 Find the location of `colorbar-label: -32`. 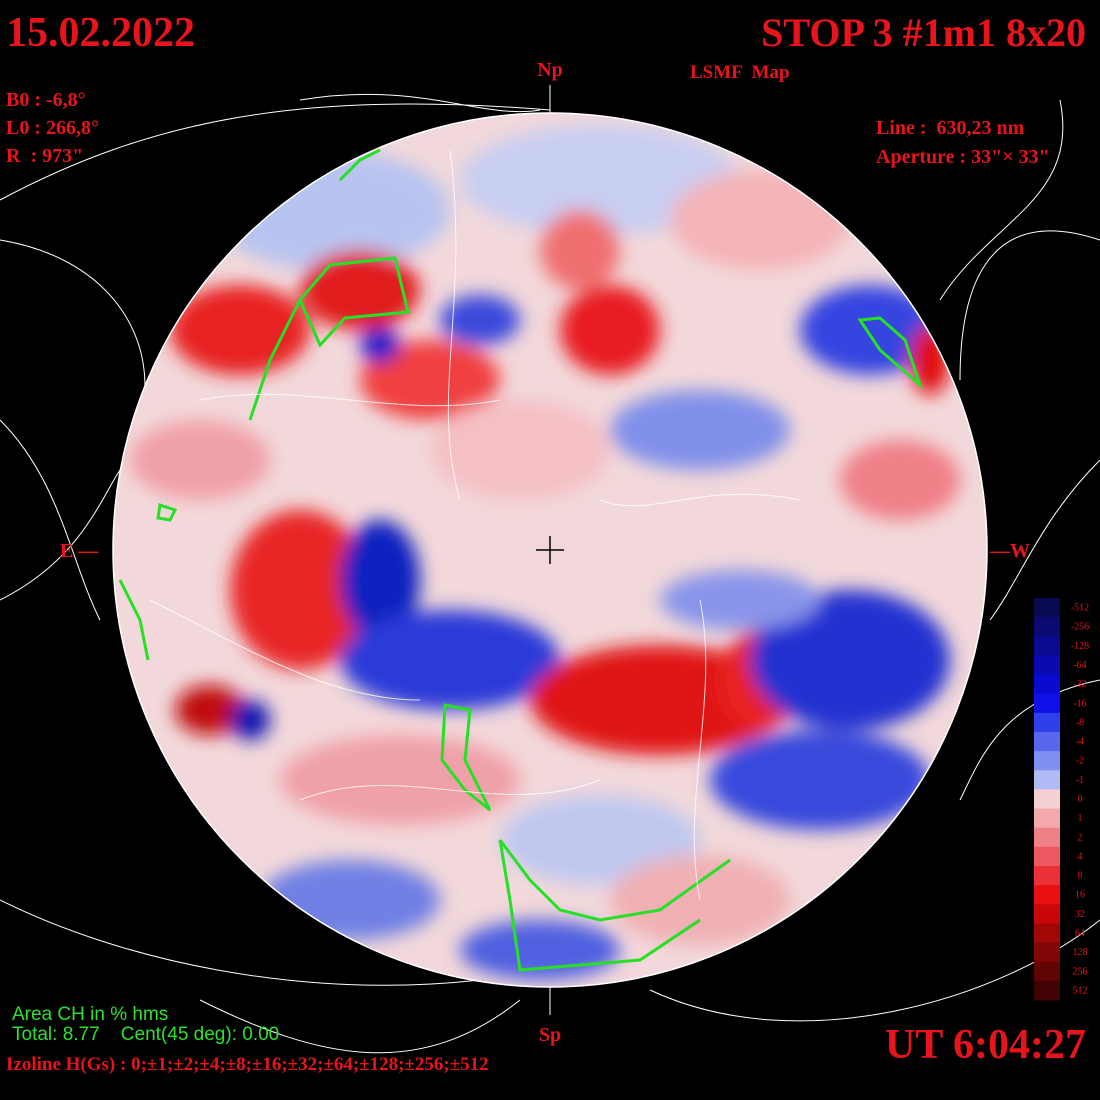

colorbar-label: -32 is located at coordinates (1079, 684).